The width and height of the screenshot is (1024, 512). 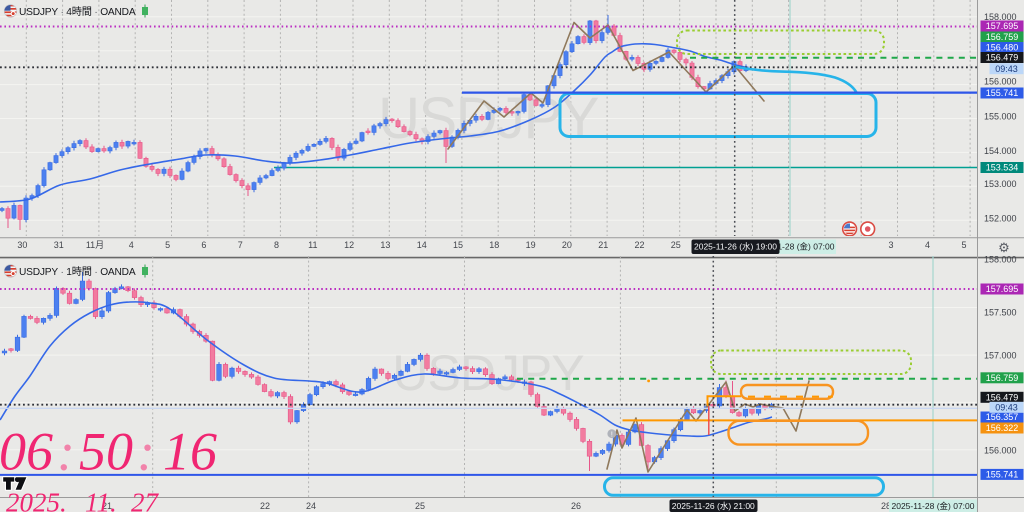 What do you see at coordinates (1000, 151) in the screenshot?
I see `svg-text: 154.000` at bounding box center [1000, 151].